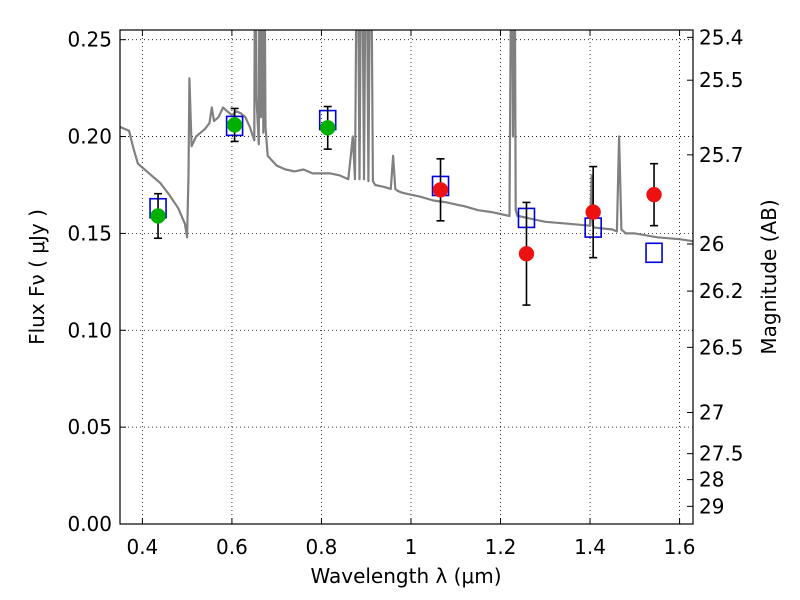 The image size is (800, 600). Describe the element at coordinates (721, 155) in the screenshot. I see `y2-tick-label: 25.7` at that location.